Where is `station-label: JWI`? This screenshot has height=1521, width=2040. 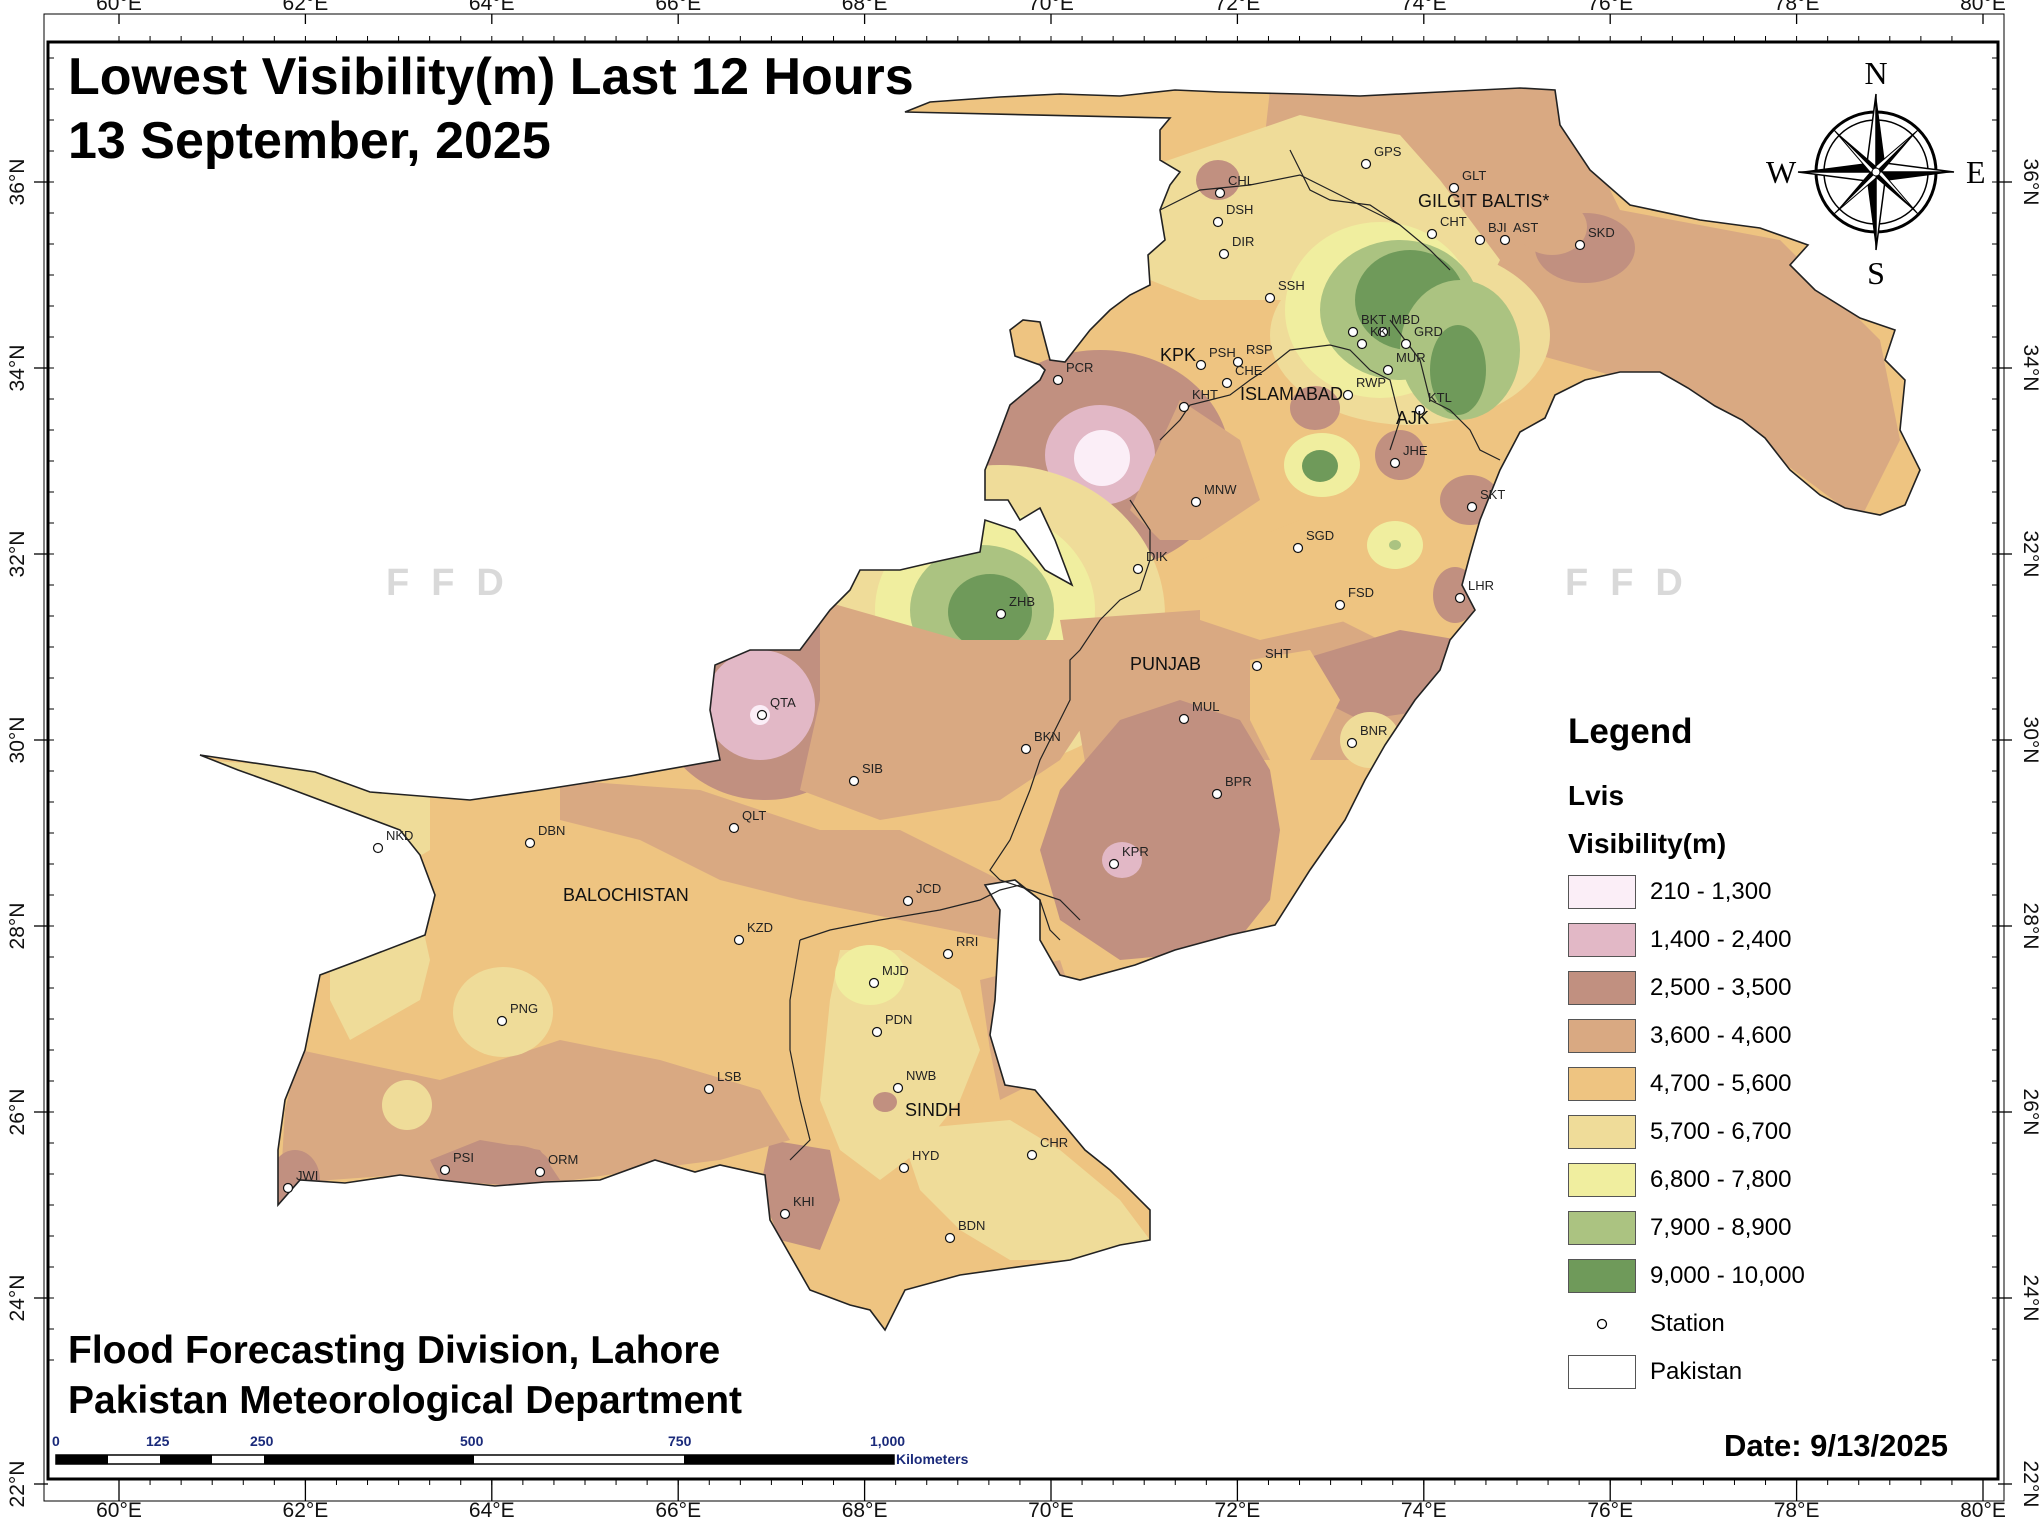 station-label: JWI is located at coordinates (307, 1175).